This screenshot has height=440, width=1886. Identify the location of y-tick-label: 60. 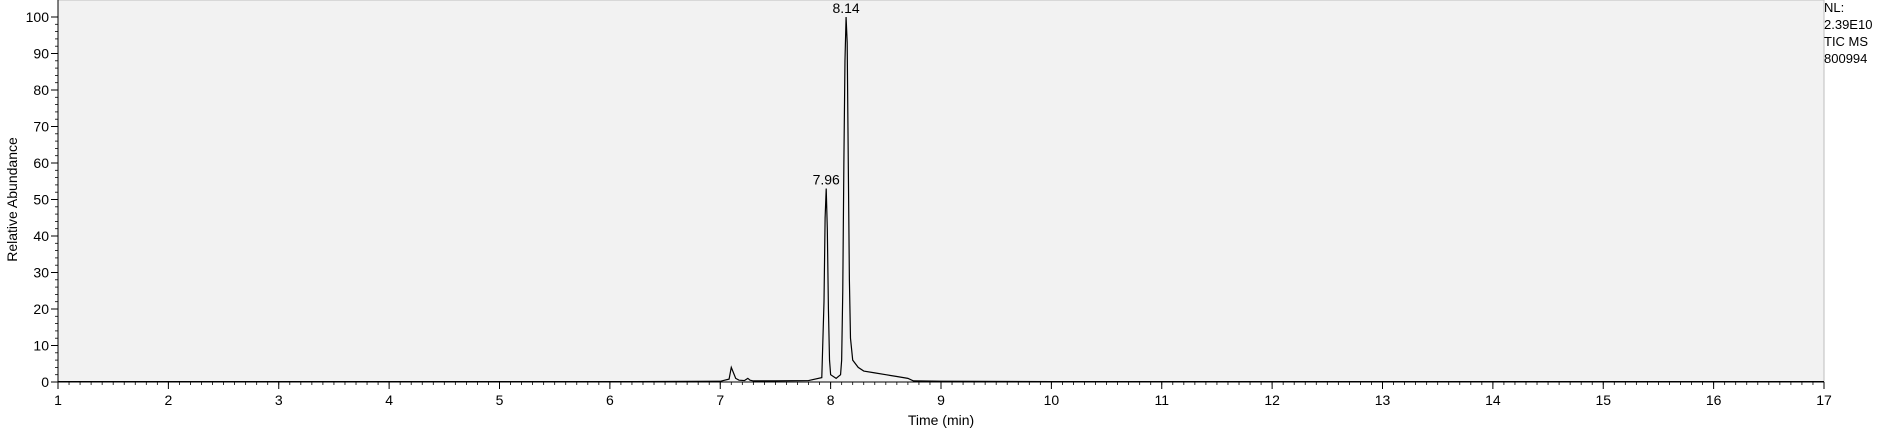
(41, 163).